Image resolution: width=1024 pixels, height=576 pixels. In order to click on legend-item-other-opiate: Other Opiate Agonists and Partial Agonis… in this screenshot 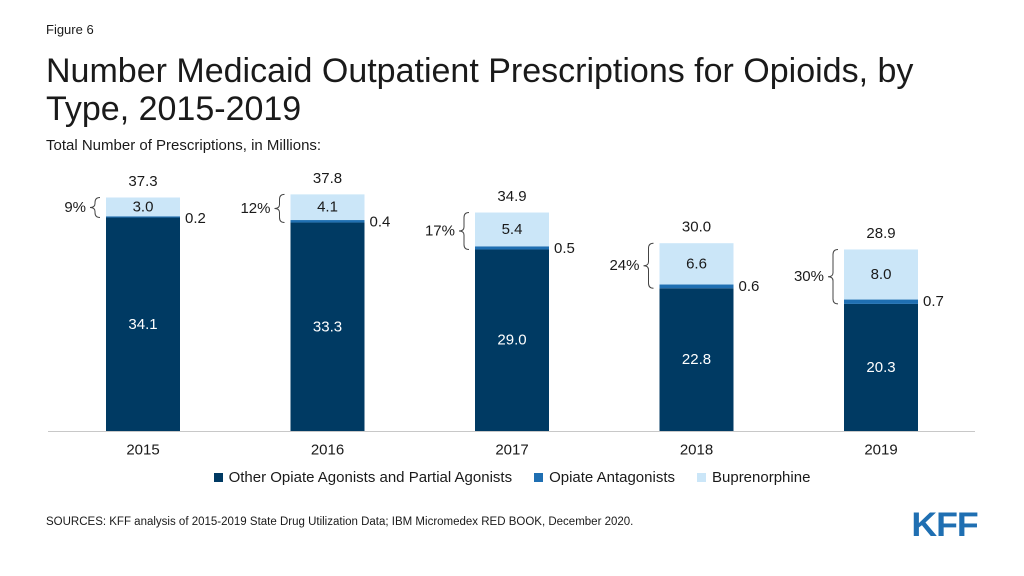, I will do `click(363, 477)`.